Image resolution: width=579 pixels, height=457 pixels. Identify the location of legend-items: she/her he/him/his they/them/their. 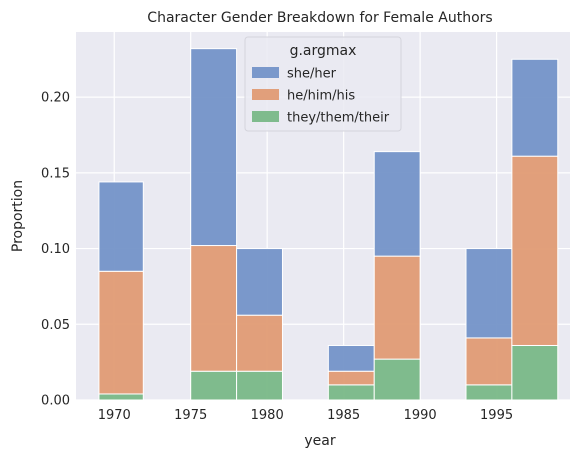
(321, 96).